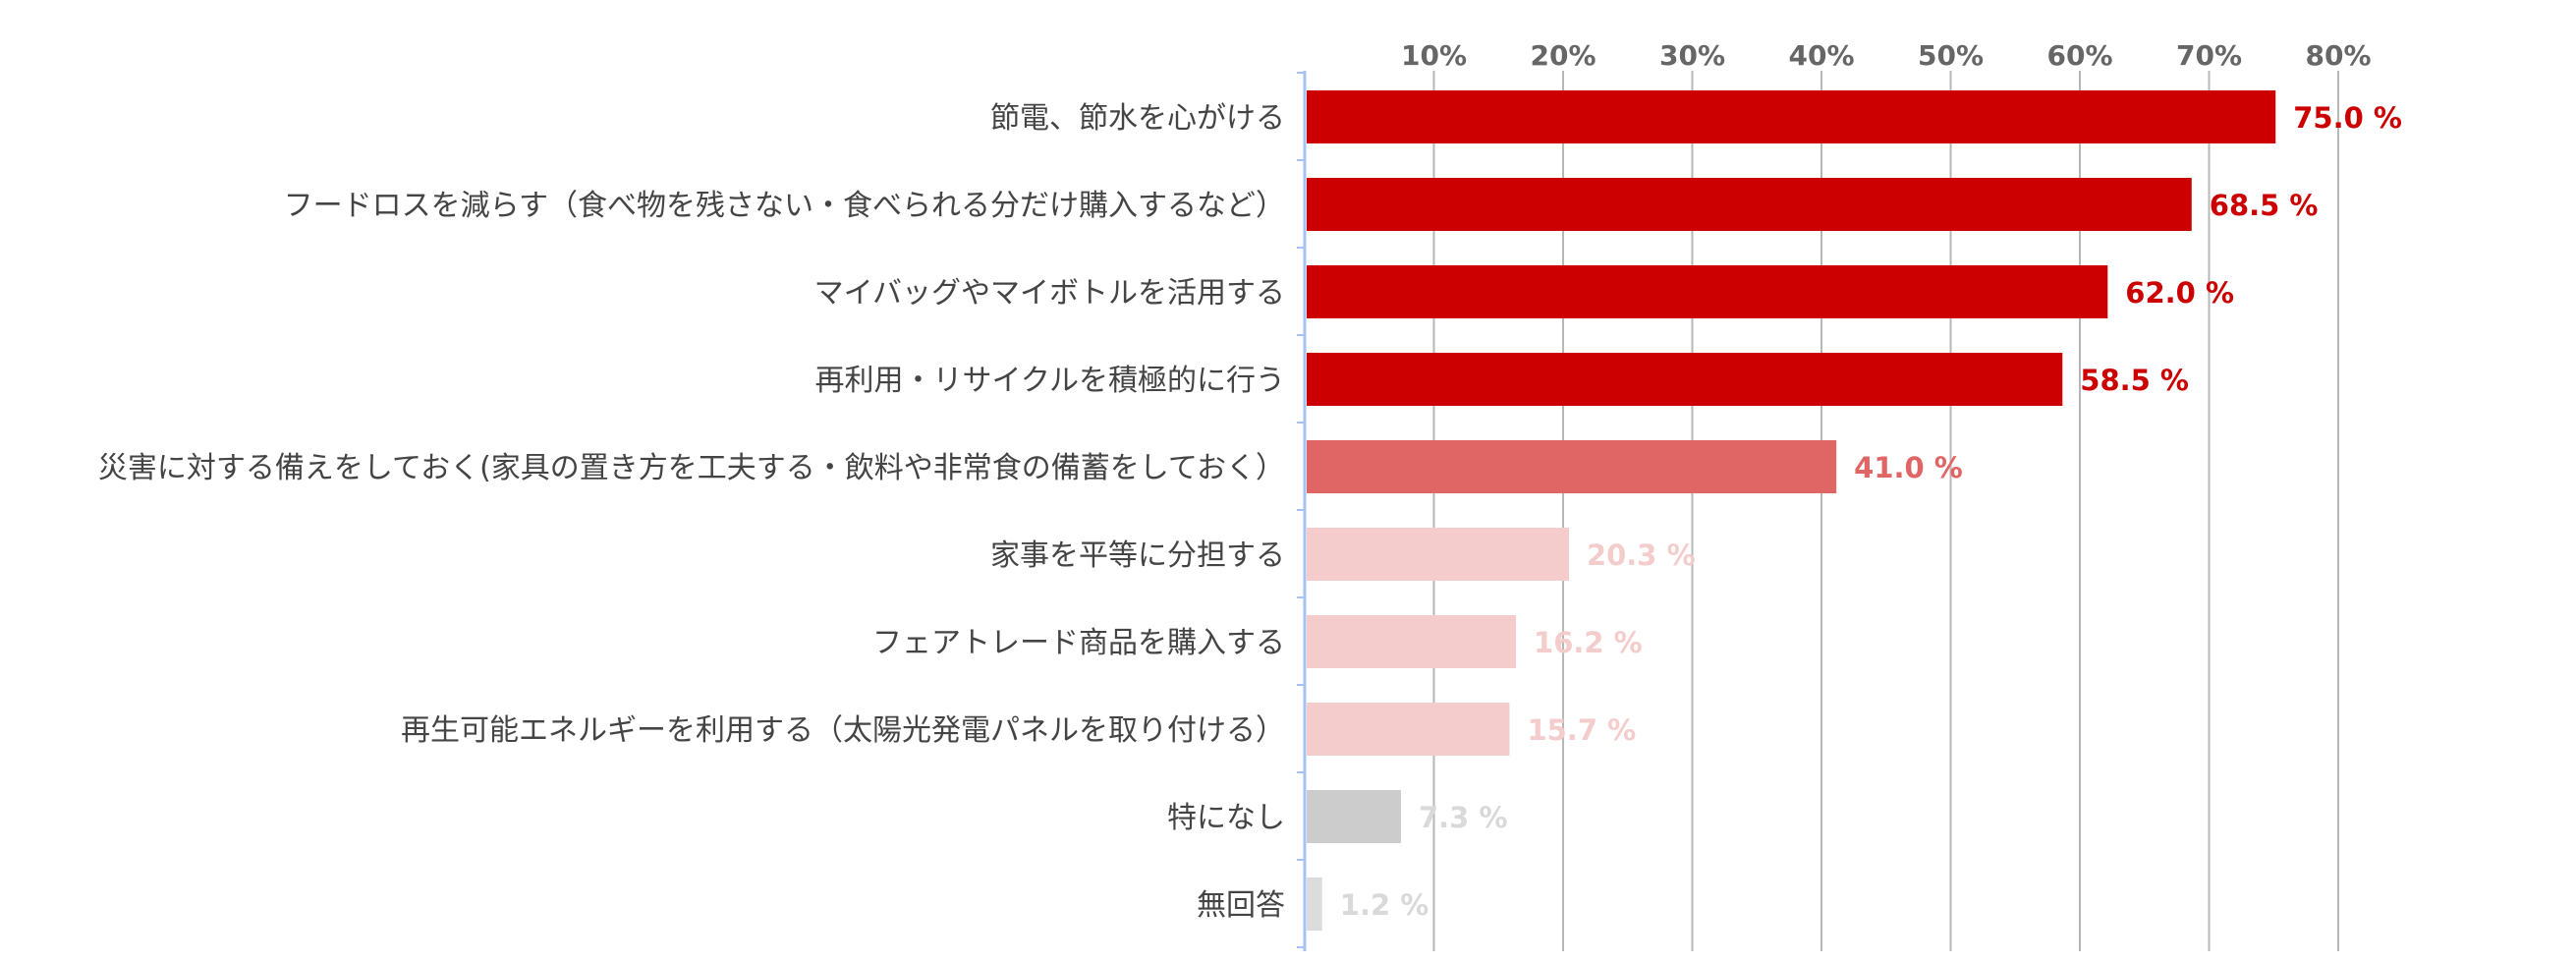  I want to click on value-label: 16.2 %, so click(1588, 643).